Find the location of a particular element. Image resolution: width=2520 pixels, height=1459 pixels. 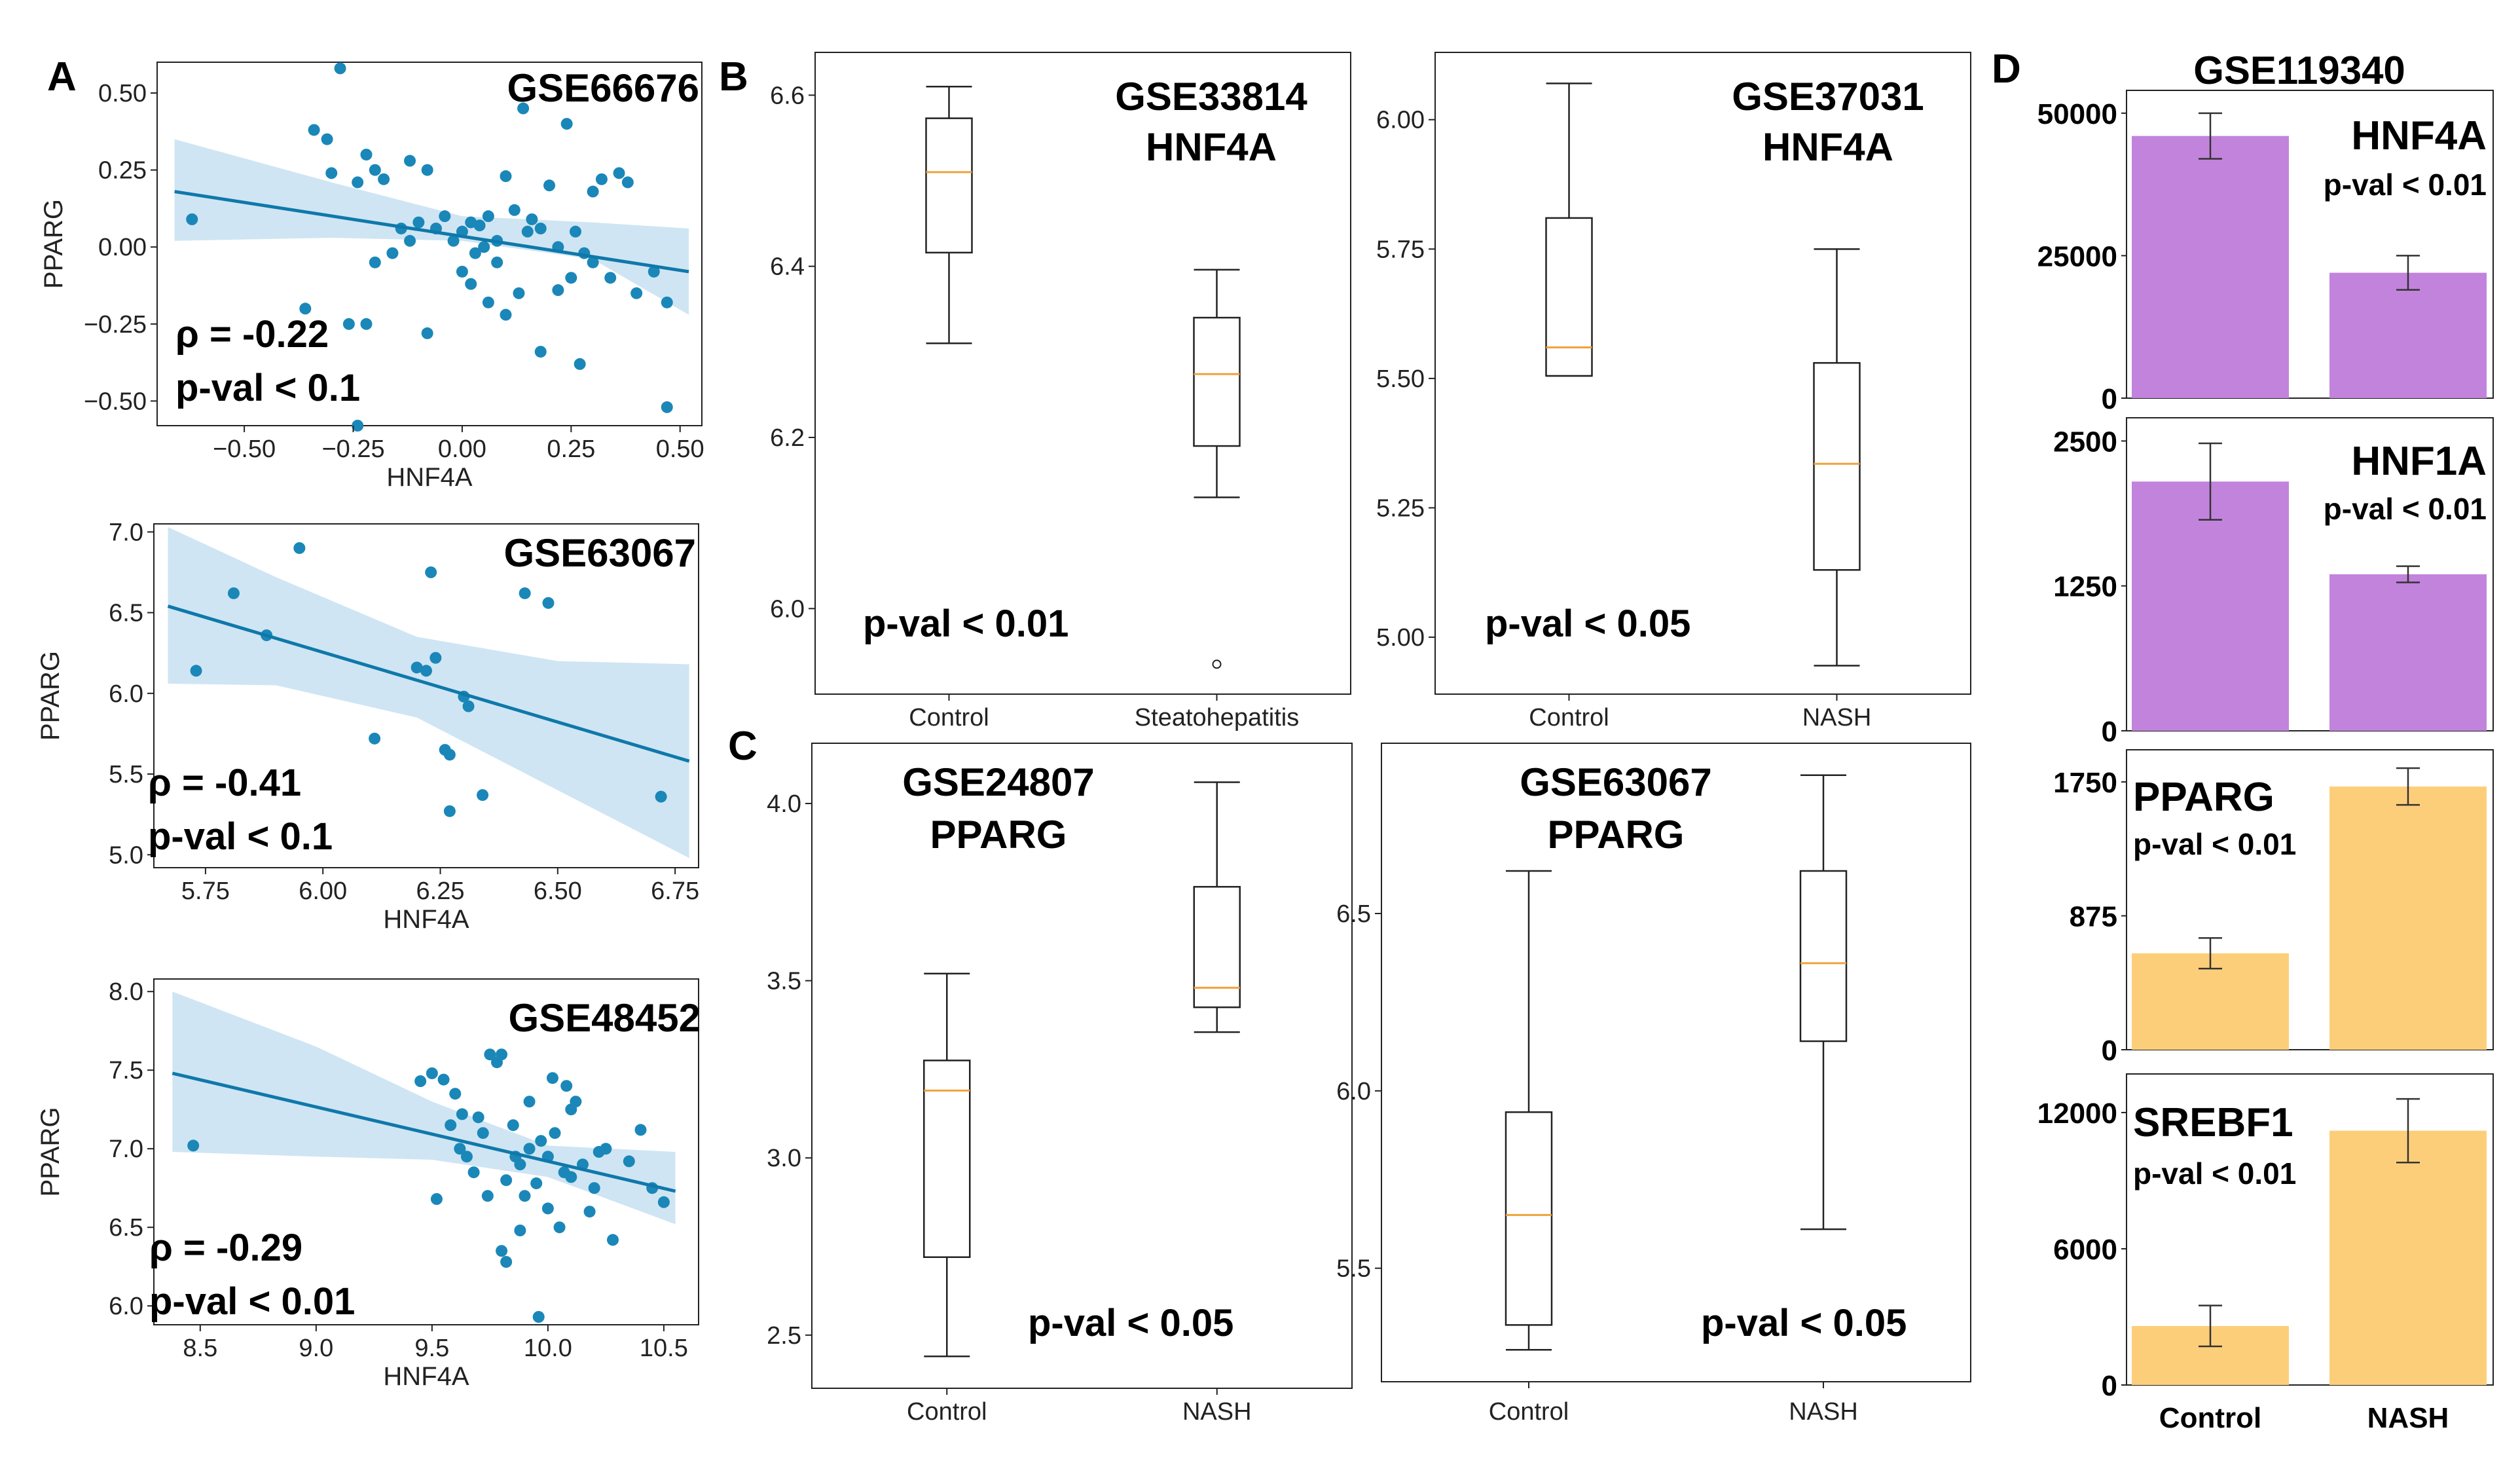

y-tick-label: 2500 is located at coordinates (2085, 442).